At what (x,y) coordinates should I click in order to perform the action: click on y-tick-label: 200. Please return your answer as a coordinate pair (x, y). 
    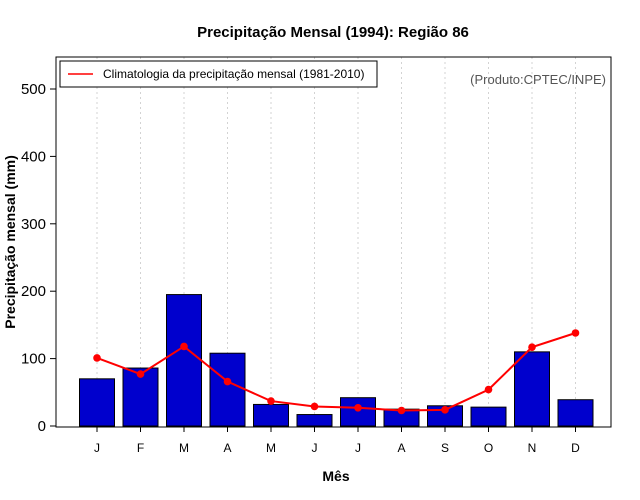
    Looking at the image, I should click on (33, 291).